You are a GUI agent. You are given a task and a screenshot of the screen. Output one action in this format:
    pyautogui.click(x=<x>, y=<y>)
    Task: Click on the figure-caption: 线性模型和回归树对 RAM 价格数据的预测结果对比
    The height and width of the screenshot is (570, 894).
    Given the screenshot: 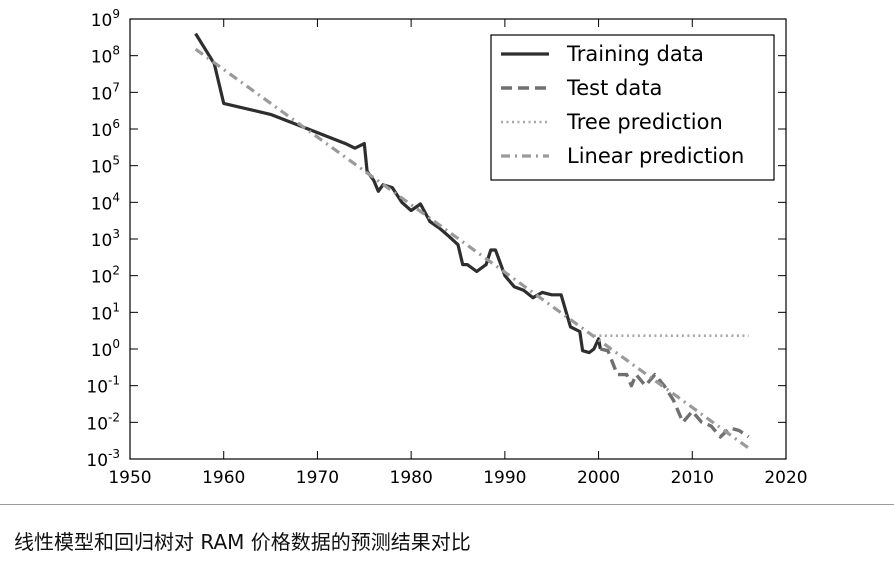 What is the action you would take?
    pyautogui.click(x=242, y=542)
    